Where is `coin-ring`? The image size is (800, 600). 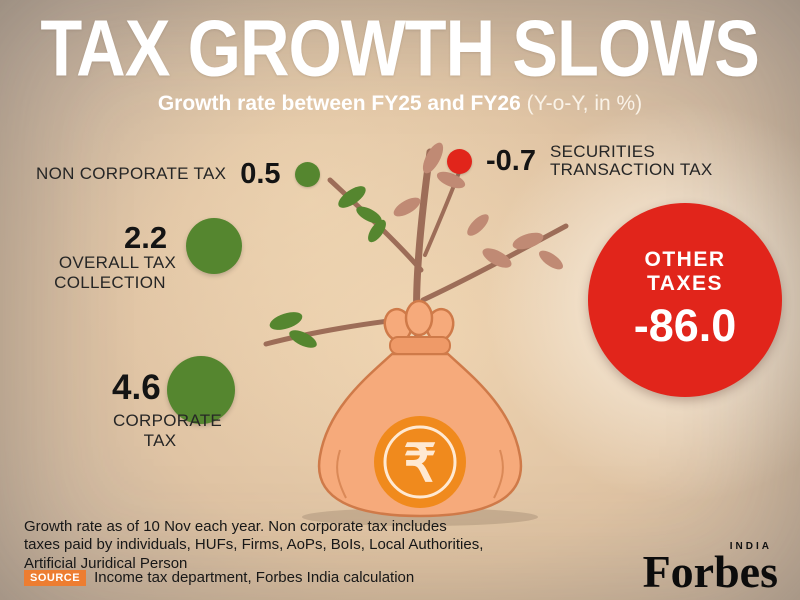
coin-ring is located at coordinates (420, 462).